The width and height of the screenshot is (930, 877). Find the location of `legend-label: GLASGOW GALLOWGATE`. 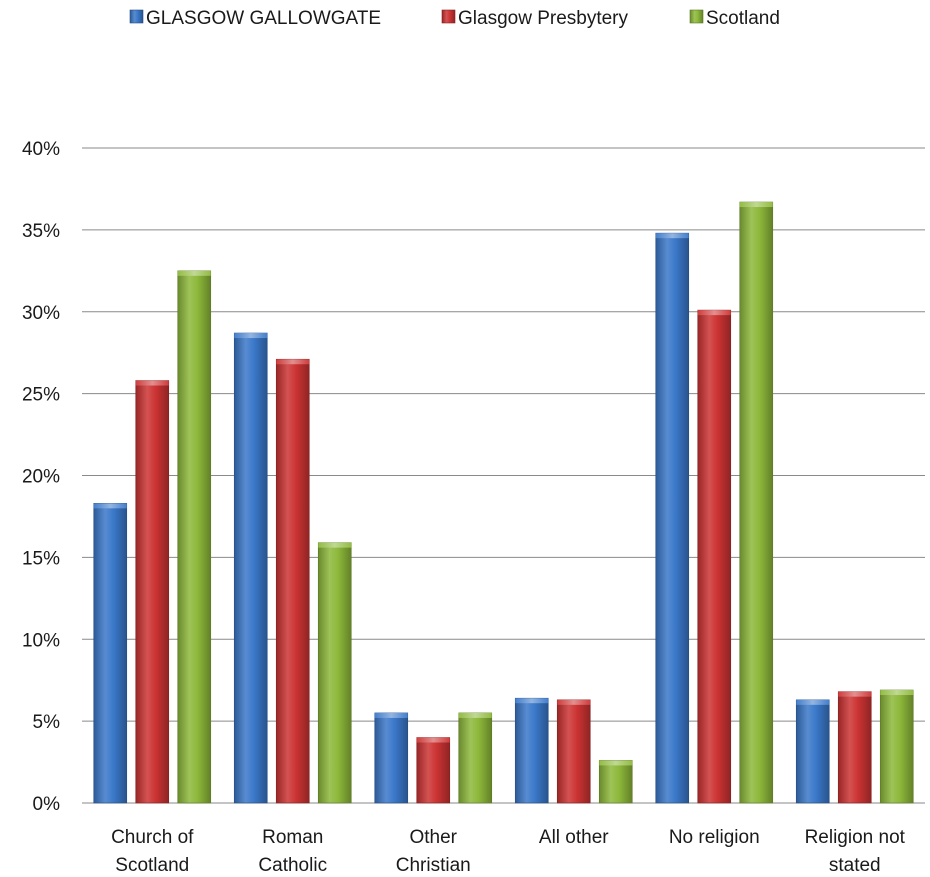

legend-label: GLASGOW GALLOWGATE is located at coordinates (263, 18).